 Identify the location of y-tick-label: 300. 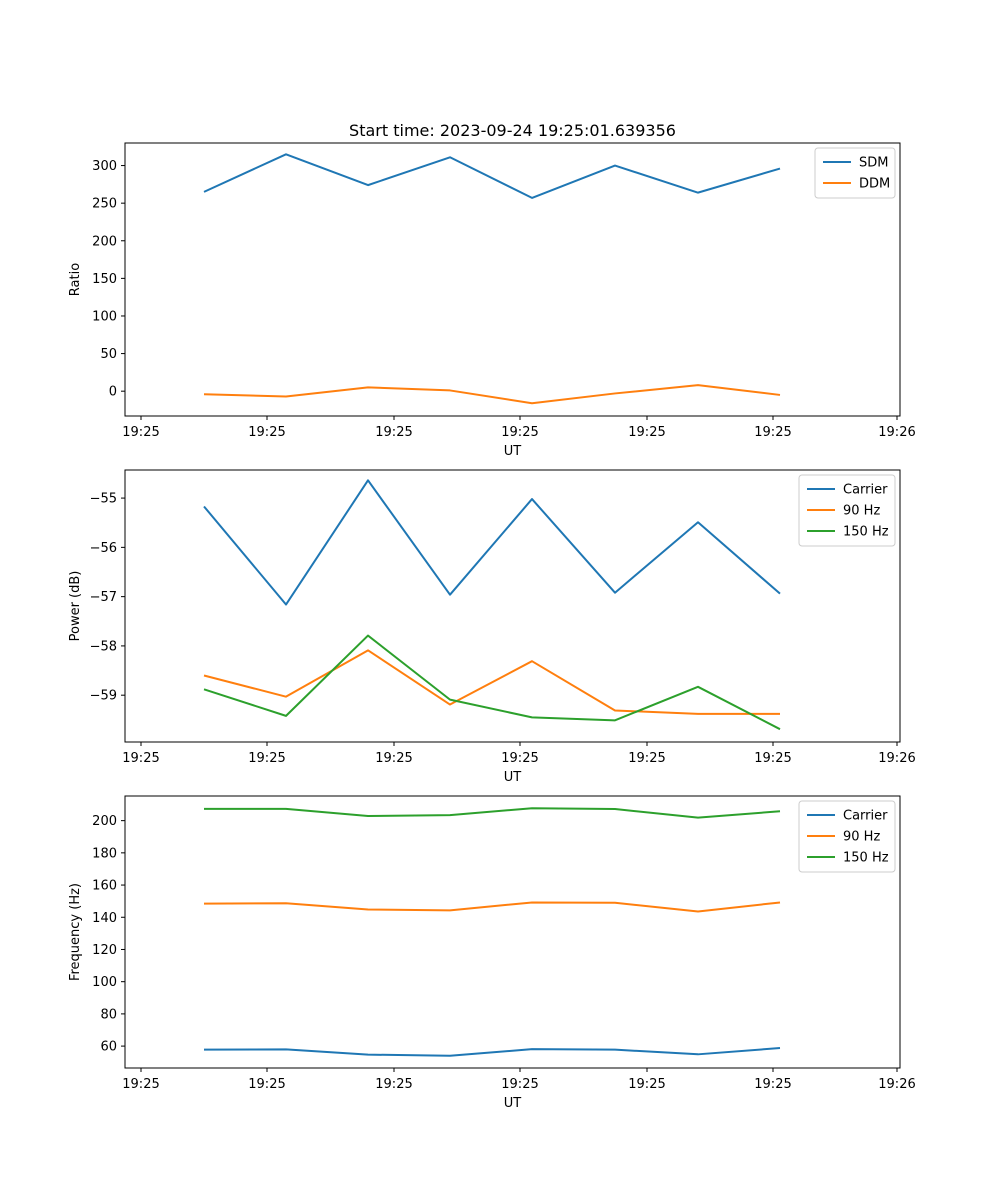
(104, 166).